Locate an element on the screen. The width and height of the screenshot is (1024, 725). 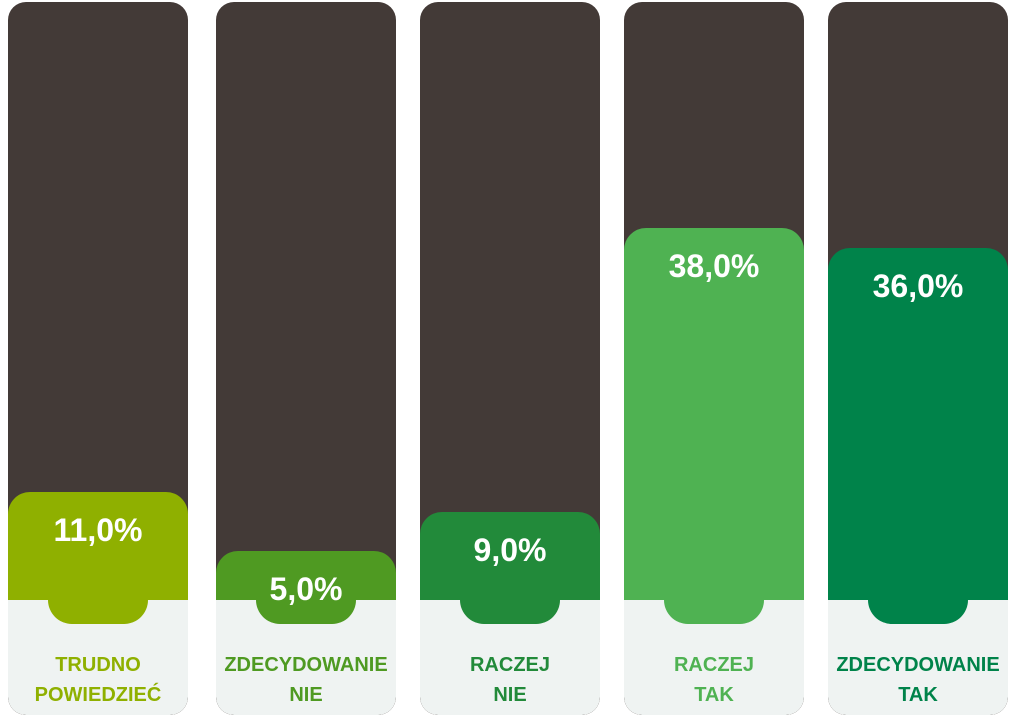
category-label: ZDECYDOWANIE TAK is located at coordinates (918, 680).